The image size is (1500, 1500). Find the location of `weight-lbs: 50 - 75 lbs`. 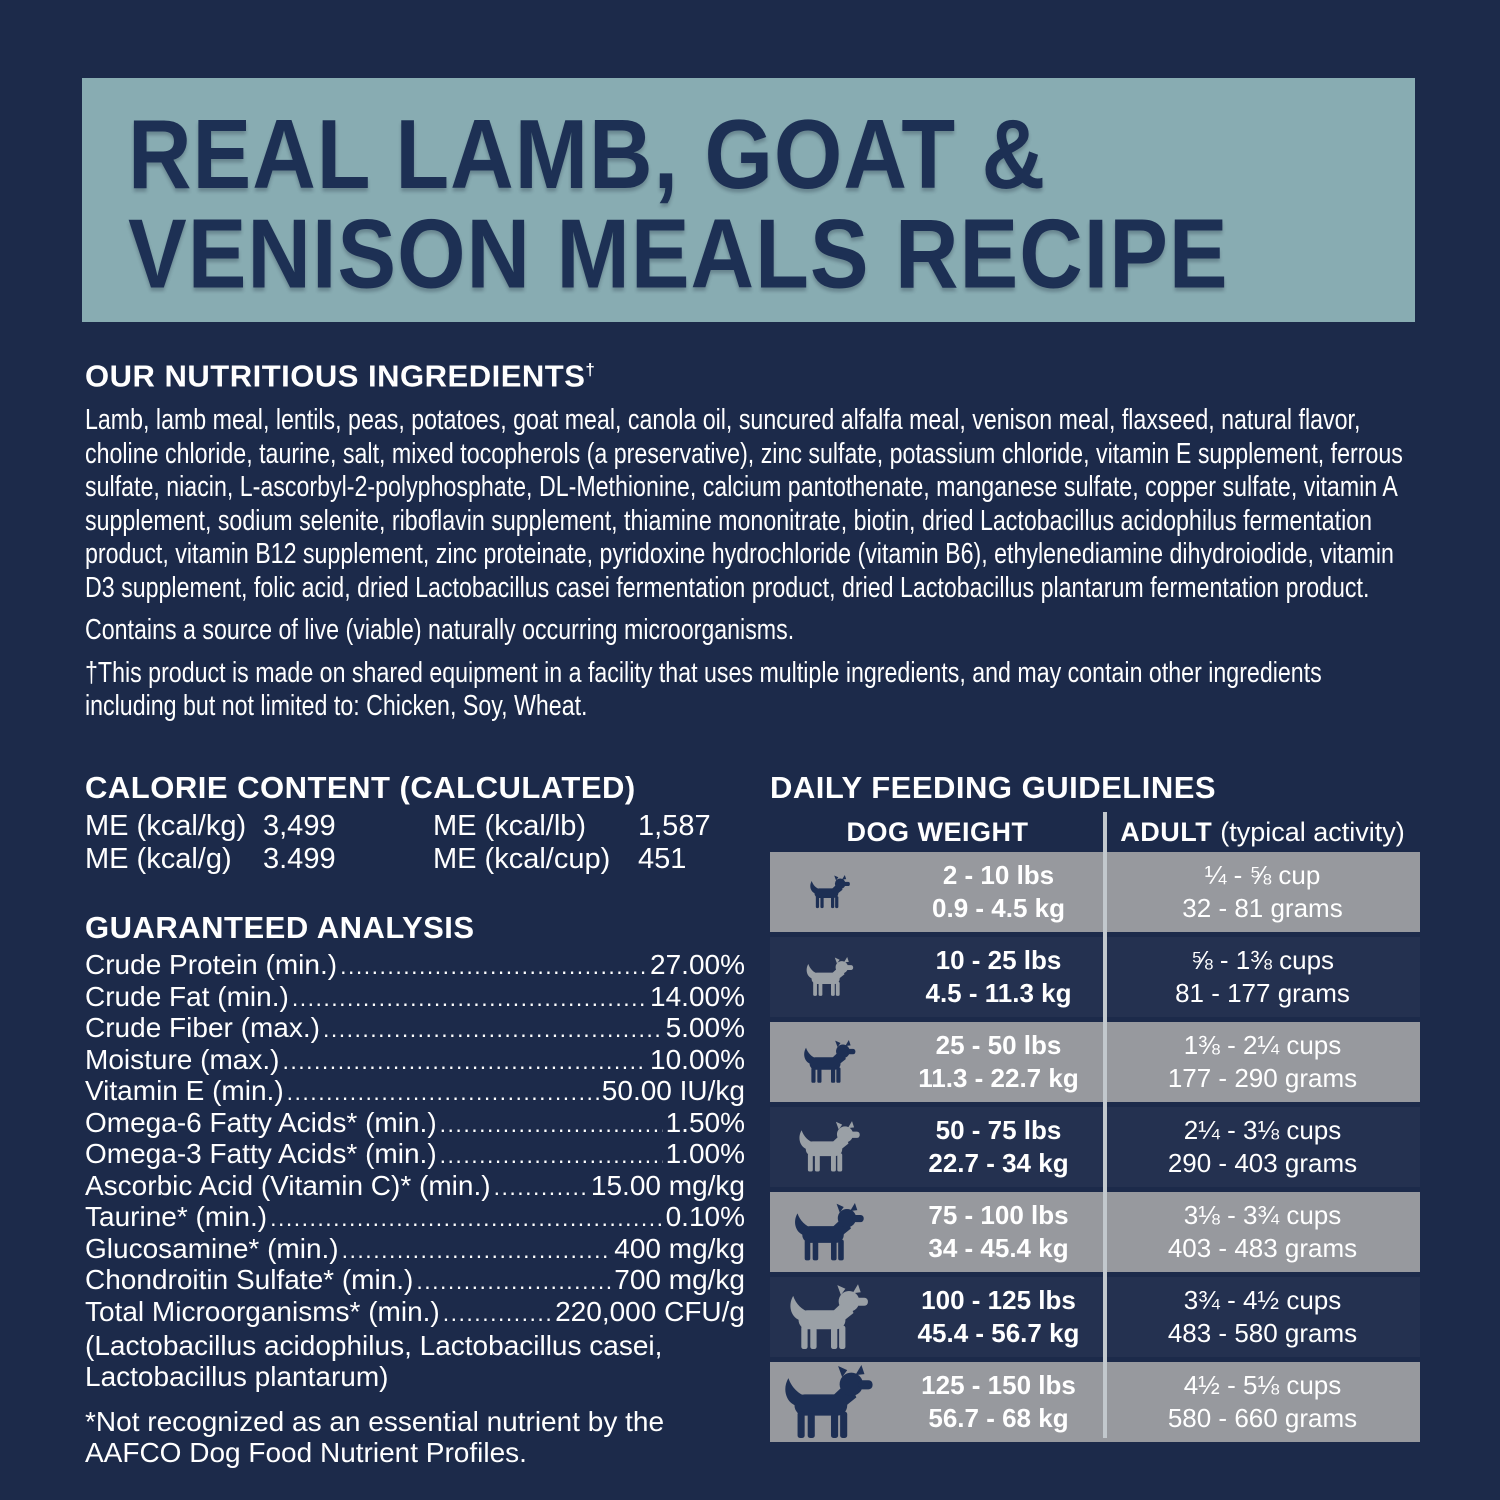

weight-lbs: 50 - 75 lbs is located at coordinates (998, 1130).